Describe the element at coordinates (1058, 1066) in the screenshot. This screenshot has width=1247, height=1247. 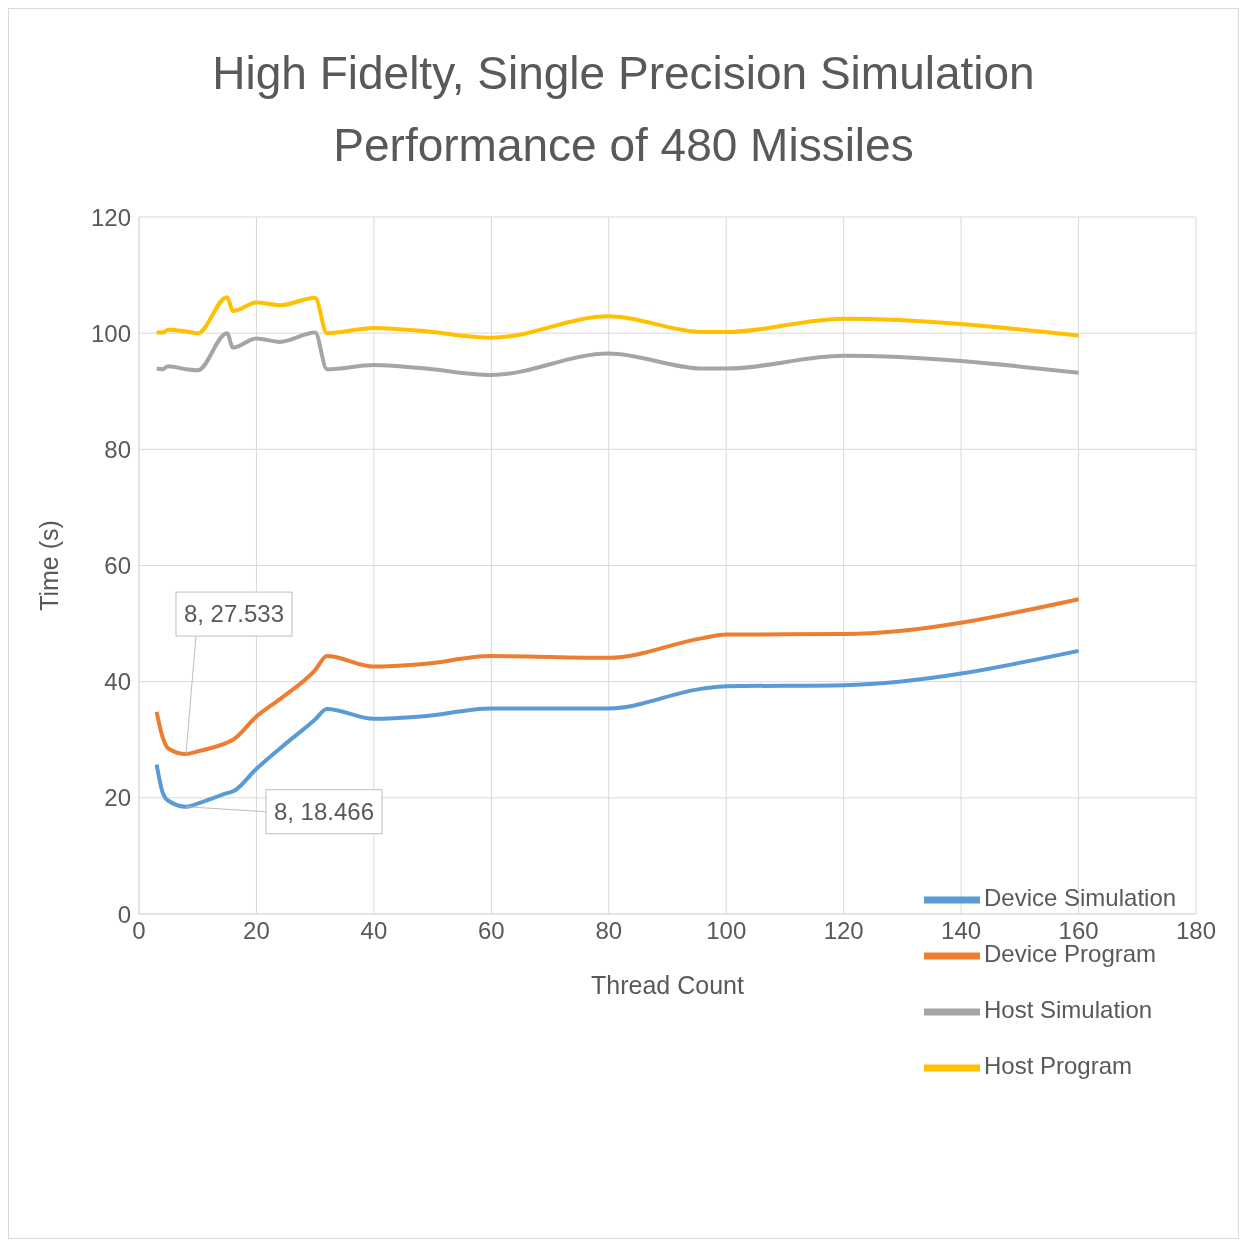
I see `legend-label: Host Program` at that location.